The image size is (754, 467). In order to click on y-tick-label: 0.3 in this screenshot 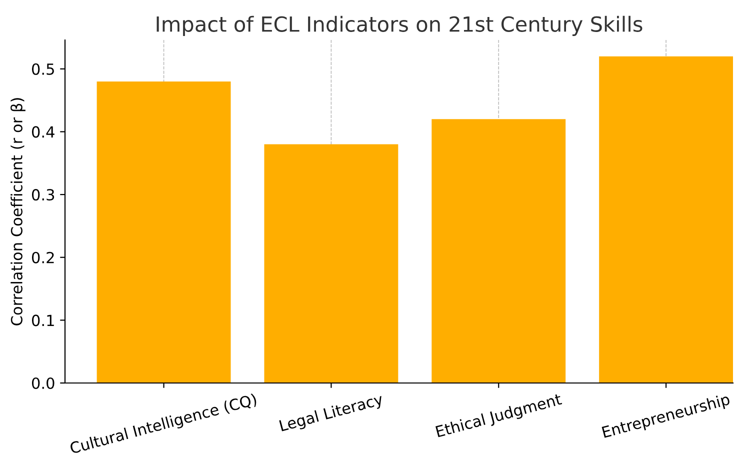, I will do `click(43, 195)`.